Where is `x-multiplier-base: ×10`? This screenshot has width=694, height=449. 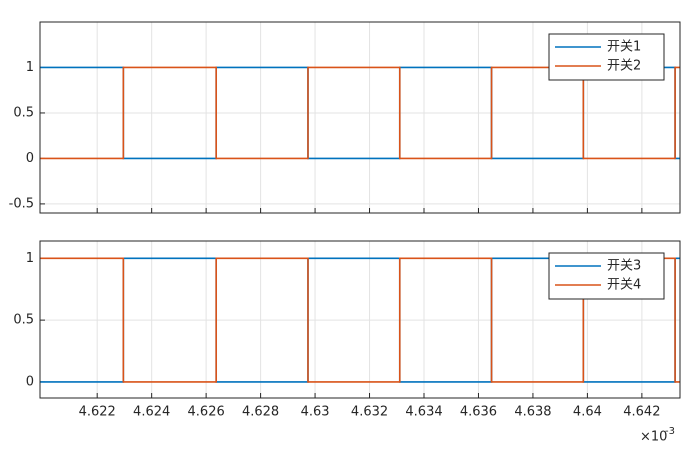 x-multiplier-base: ×10 is located at coordinates (653, 437).